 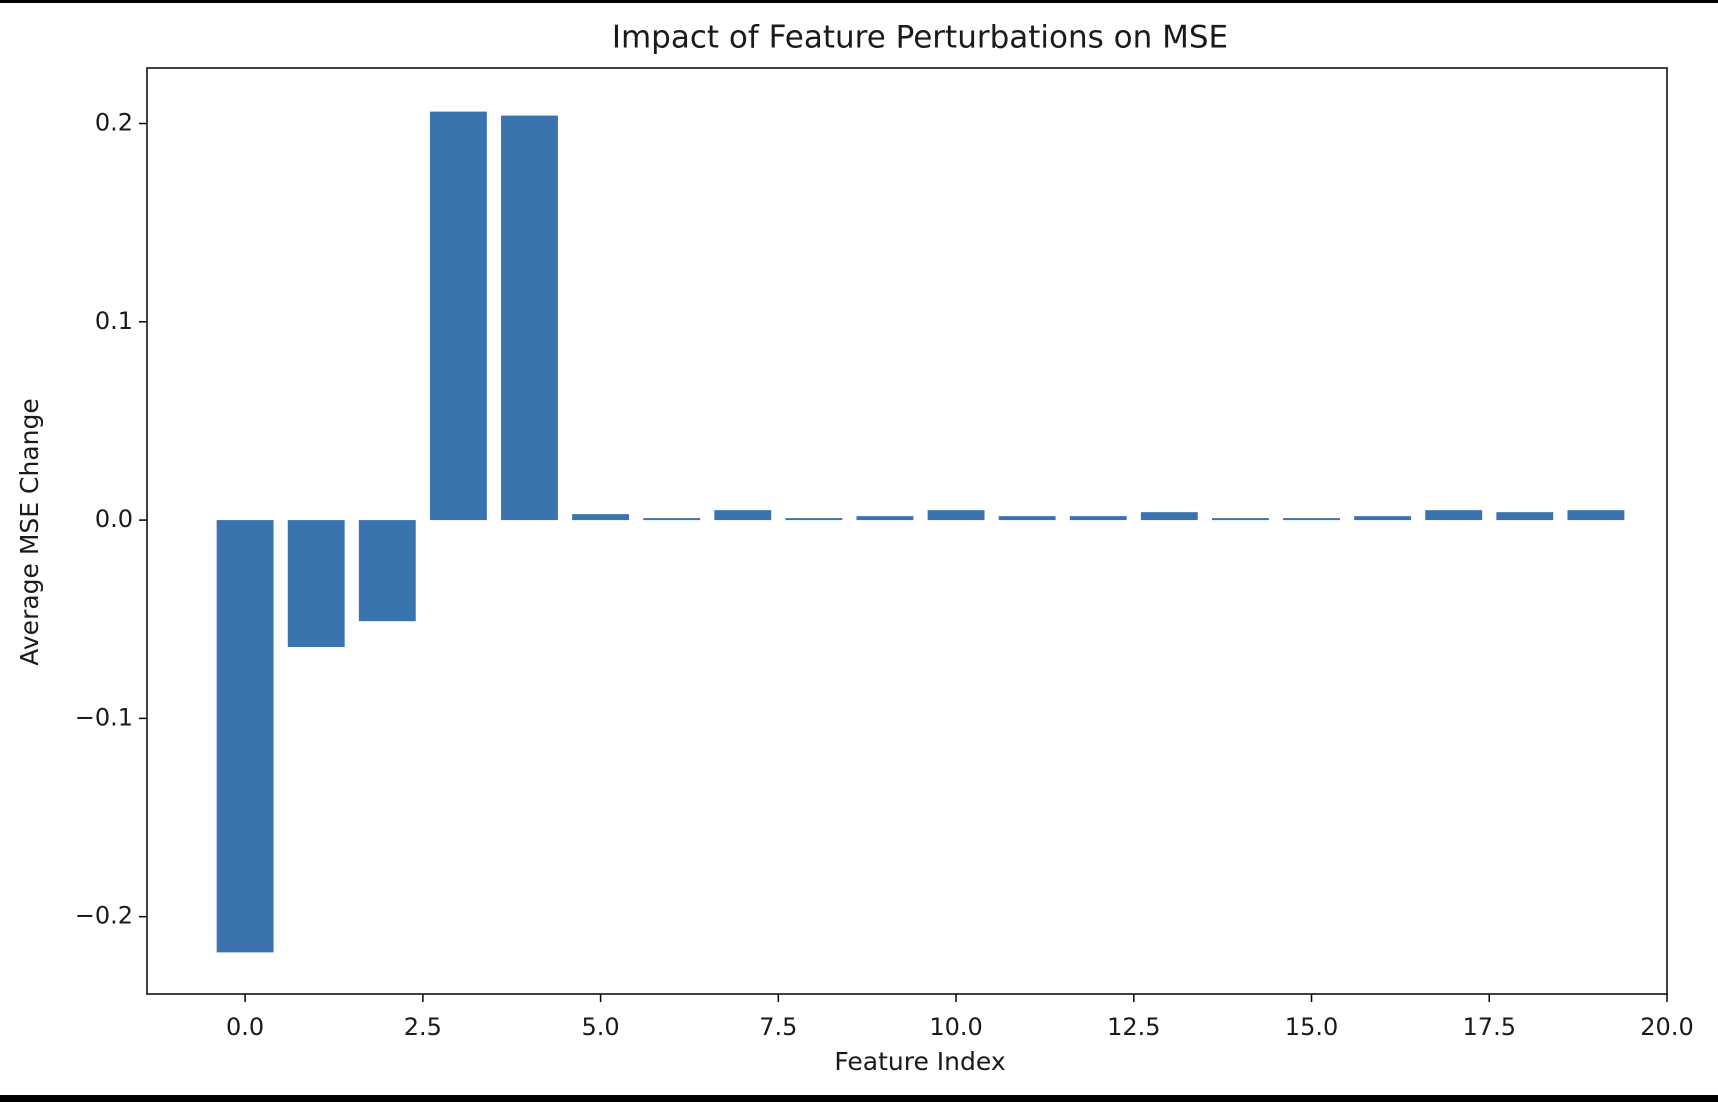 I want to click on y-tick-label: 0.0, so click(x=114, y=519).